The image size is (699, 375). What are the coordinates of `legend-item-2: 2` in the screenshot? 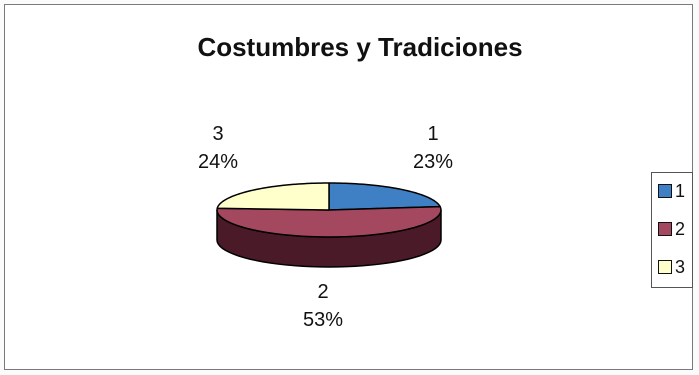 It's located at (671, 229).